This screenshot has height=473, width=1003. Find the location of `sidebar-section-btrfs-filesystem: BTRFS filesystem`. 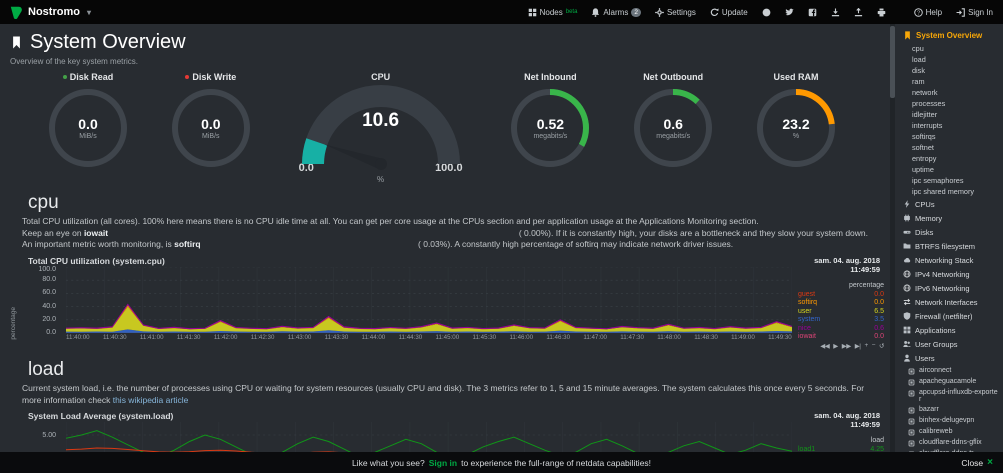

sidebar-section-btrfs-filesystem: BTRFS filesystem is located at coordinates (949, 246).